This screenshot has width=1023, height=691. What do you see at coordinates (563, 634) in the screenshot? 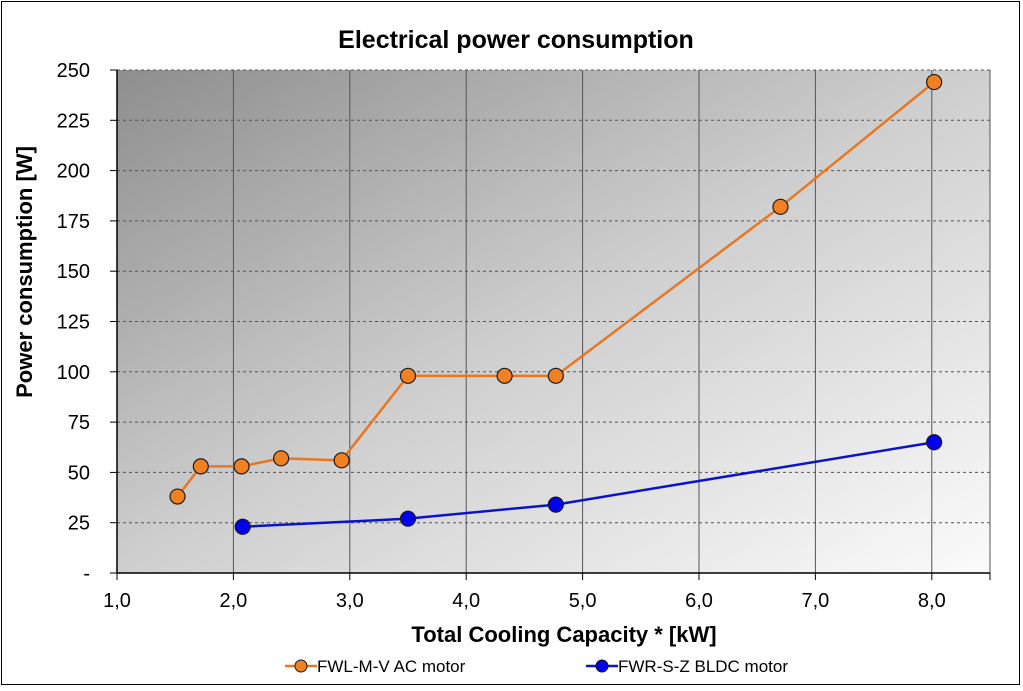
I see `x-axis-label: Total Cooling Capacity * [kW]` at bounding box center [563, 634].